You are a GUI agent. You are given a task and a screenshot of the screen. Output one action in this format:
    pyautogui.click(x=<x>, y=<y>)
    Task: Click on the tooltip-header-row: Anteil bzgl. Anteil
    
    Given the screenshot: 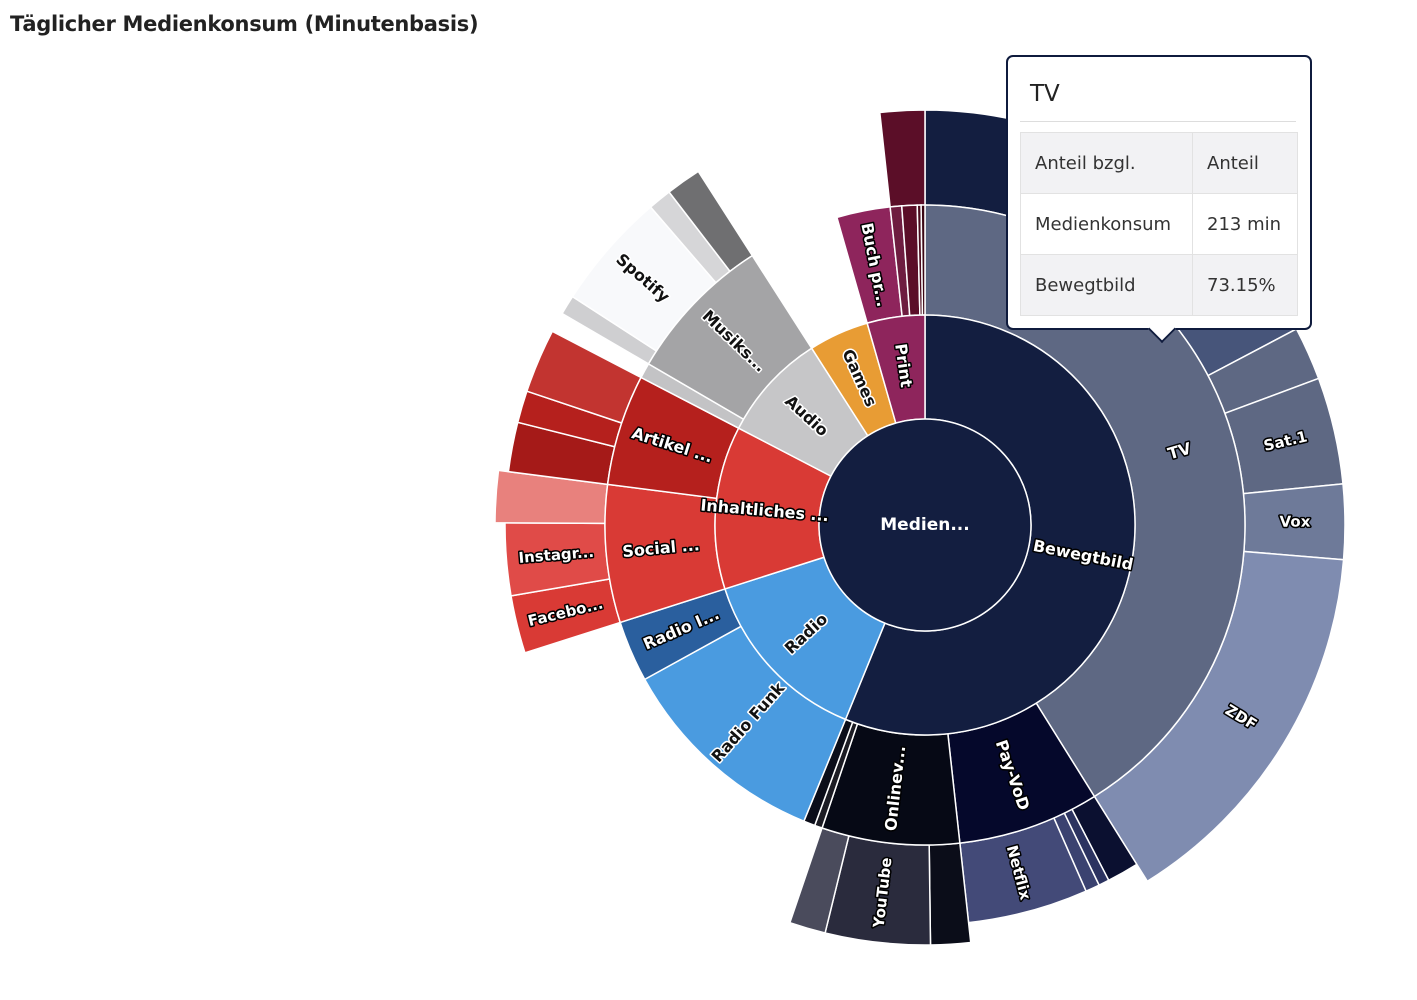 What is the action you would take?
    pyautogui.click(x=1159, y=163)
    